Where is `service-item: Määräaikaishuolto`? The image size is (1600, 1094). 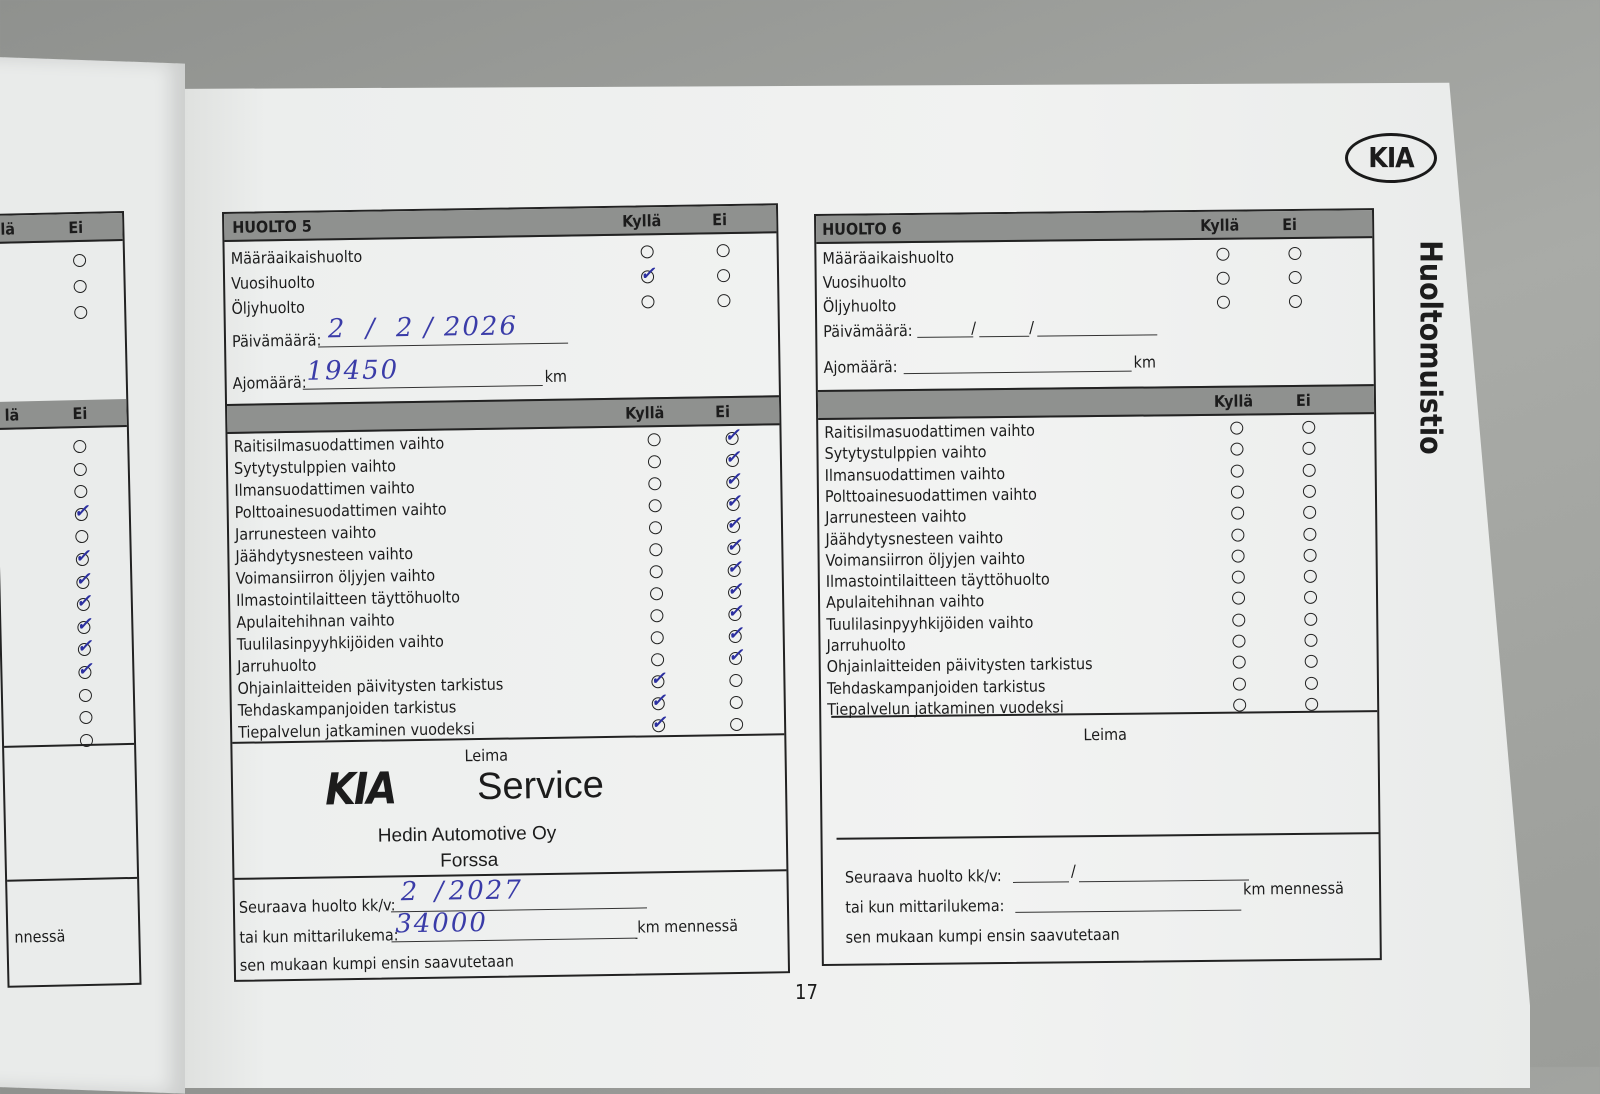
service-item: Määräaikaishuolto is located at coordinates (296, 257).